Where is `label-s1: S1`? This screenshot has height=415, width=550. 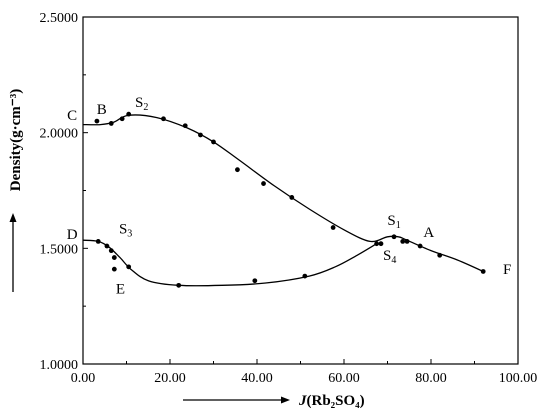 label-s1: S1 is located at coordinates (393, 222).